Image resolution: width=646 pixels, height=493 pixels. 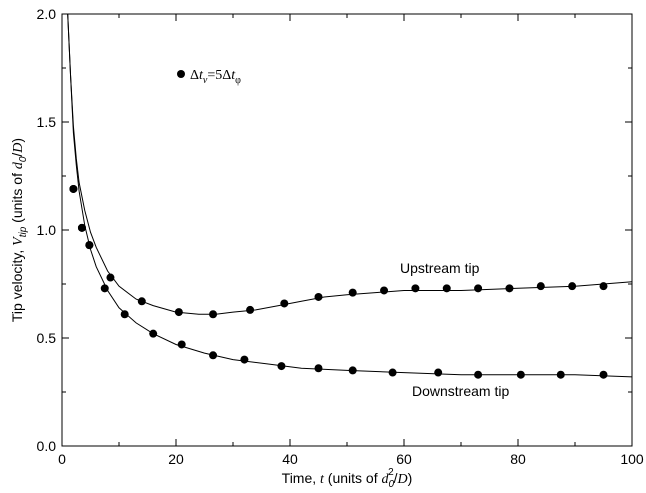 What do you see at coordinates (181, 74) in the screenshot?
I see `legend-marker` at bounding box center [181, 74].